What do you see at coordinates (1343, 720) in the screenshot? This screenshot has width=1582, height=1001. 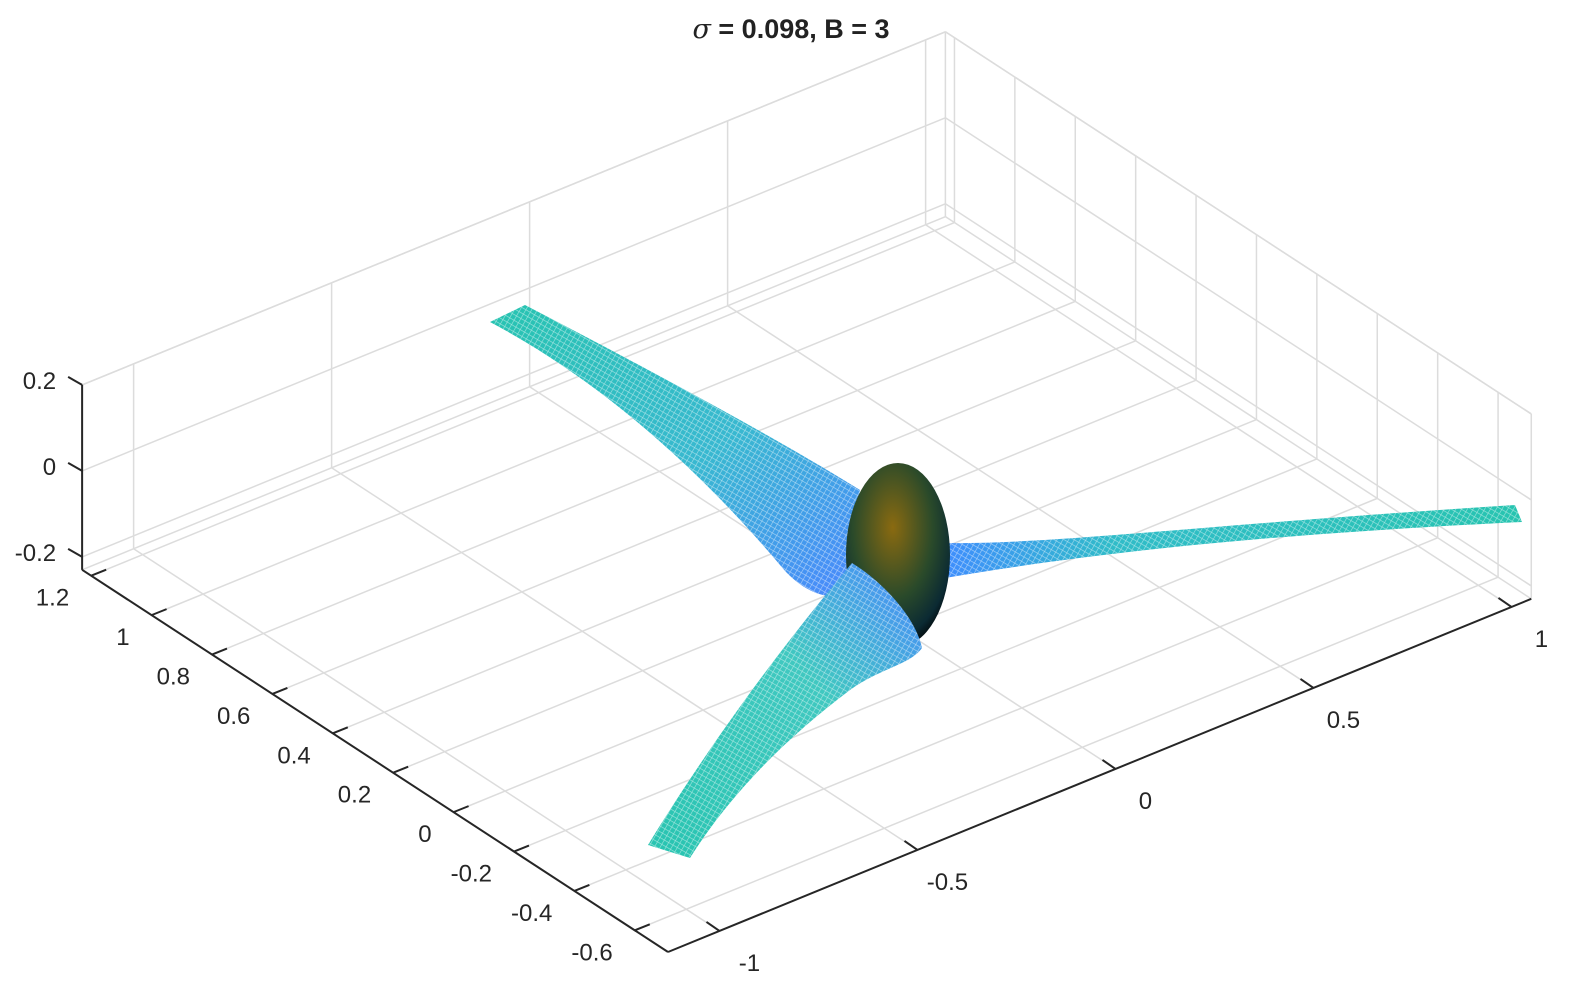 I see `x-tick-label: 0.5` at bounding box center [1343, 720].